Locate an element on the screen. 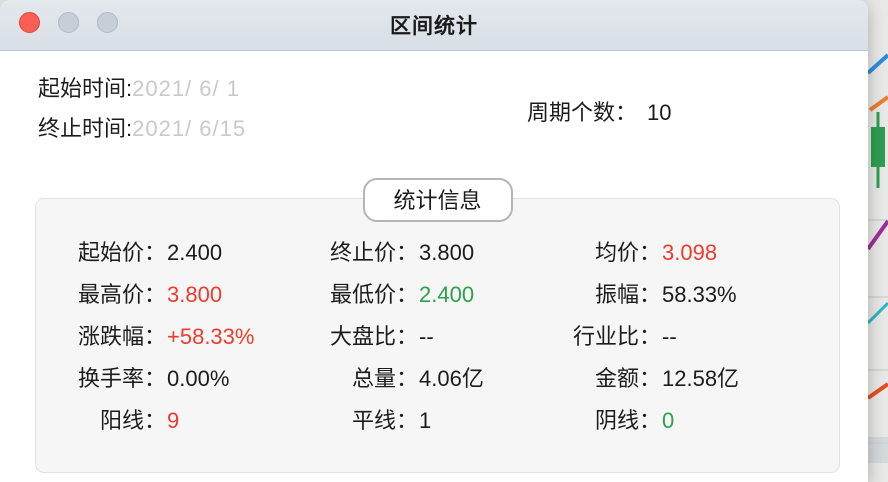  stat-label-close: 终止价： is located at coordinates (373, 252).